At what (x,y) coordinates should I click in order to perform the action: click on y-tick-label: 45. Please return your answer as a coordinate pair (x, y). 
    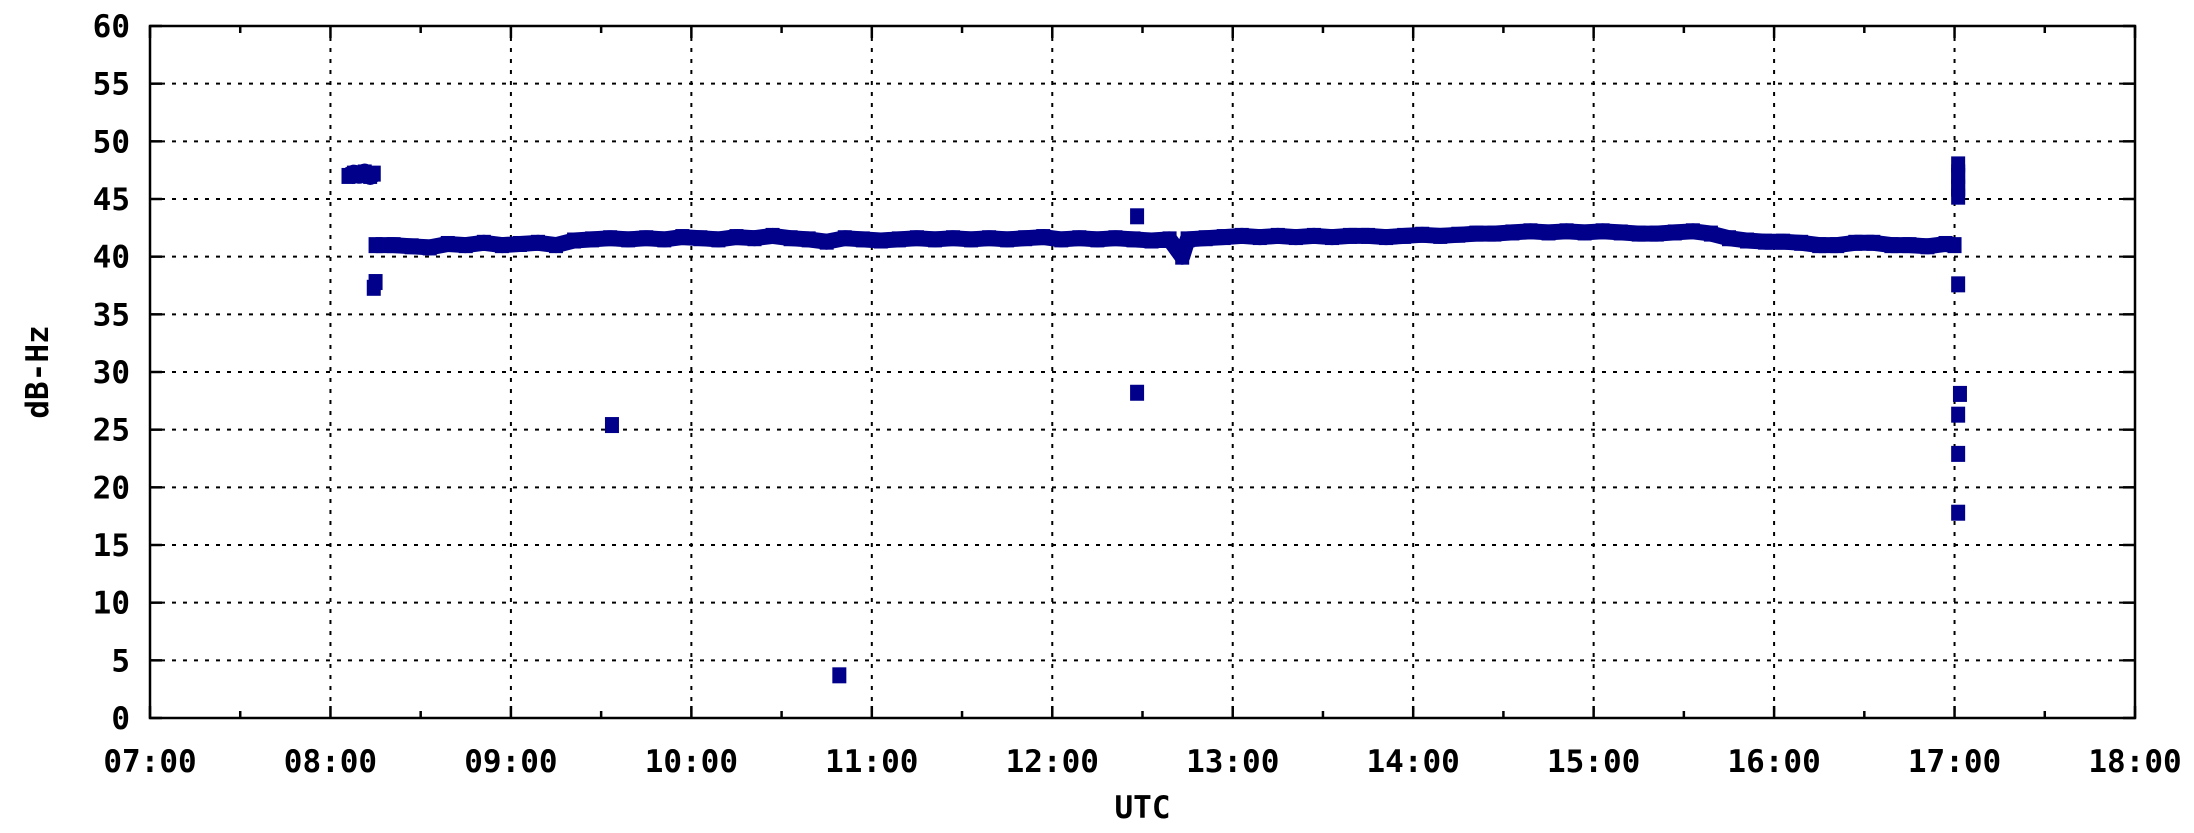
    Looking at the image, I should click on (111, 200).